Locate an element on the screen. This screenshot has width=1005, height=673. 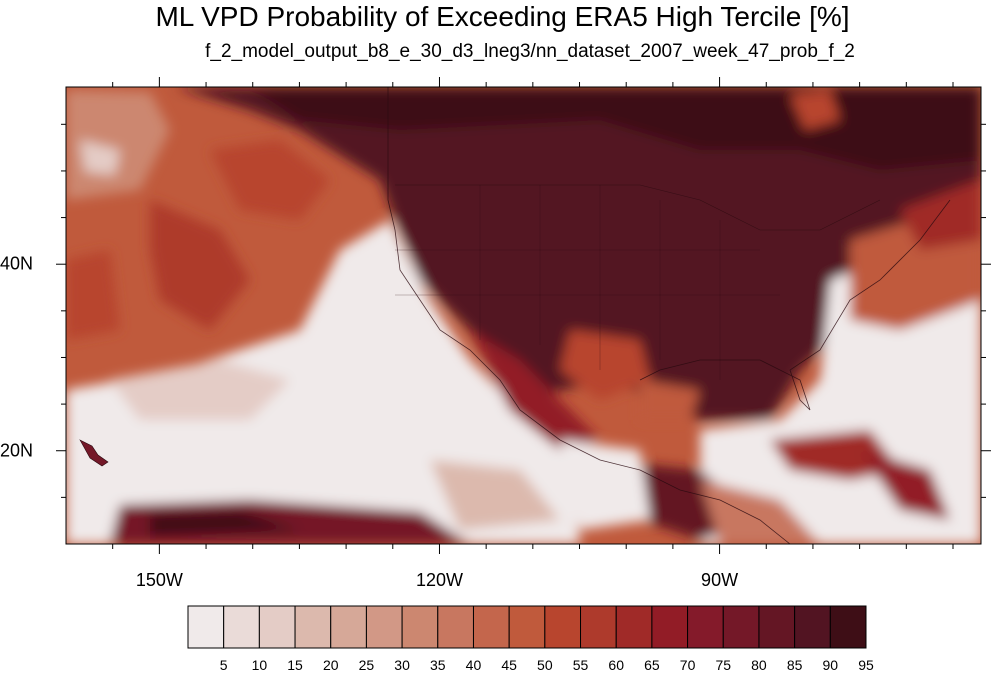
colorbar-tick-label: 40 is located at coordinates (473, 665).